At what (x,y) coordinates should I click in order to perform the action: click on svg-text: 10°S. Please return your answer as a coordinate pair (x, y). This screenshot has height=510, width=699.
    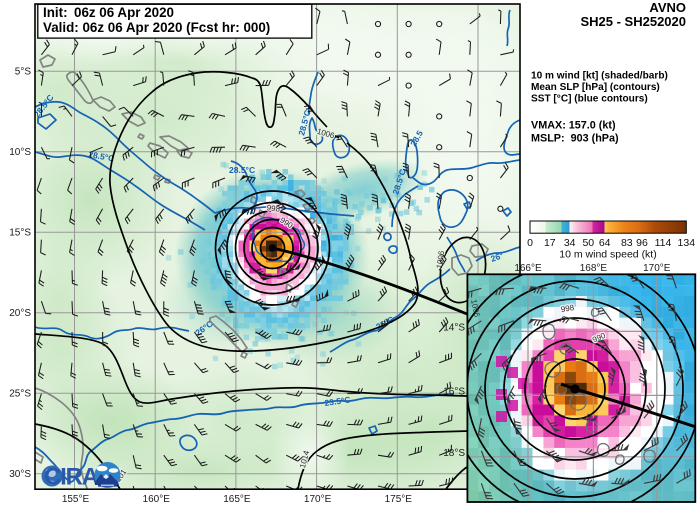
    Looking at the image, I should click on (20, 152).